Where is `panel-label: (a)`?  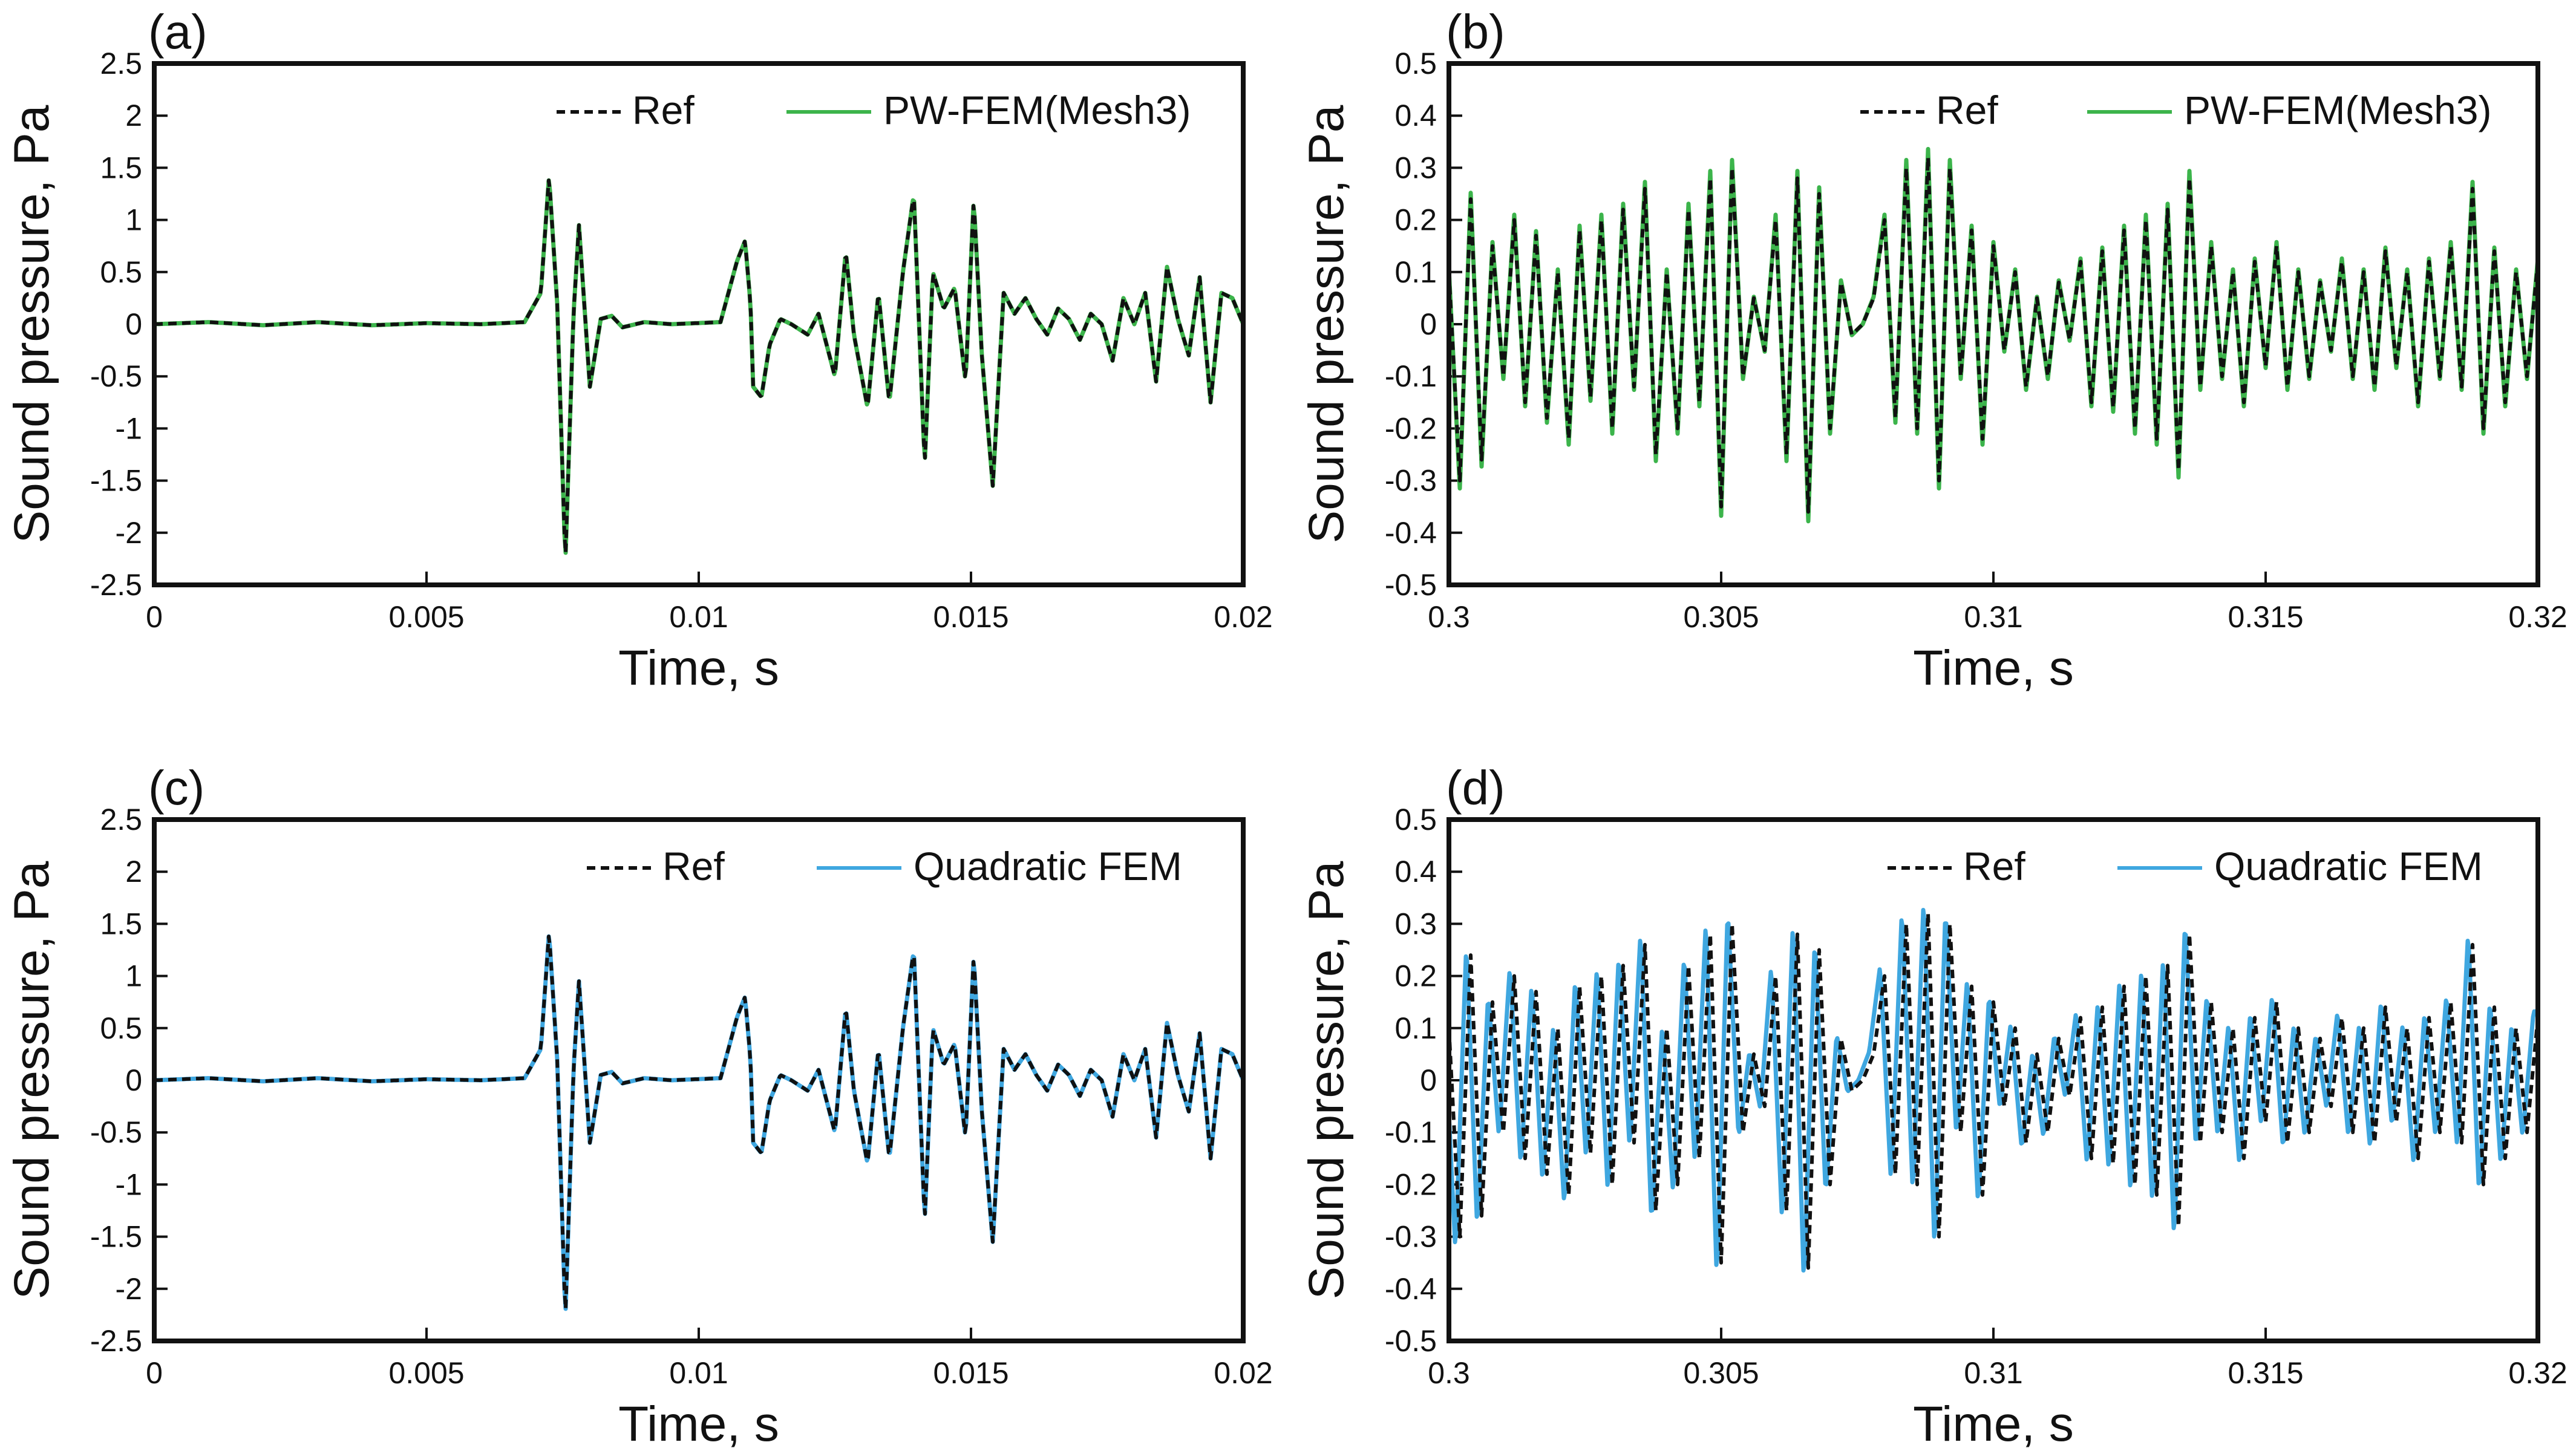
panel-label: (a) is located at coordinates (178, 32).